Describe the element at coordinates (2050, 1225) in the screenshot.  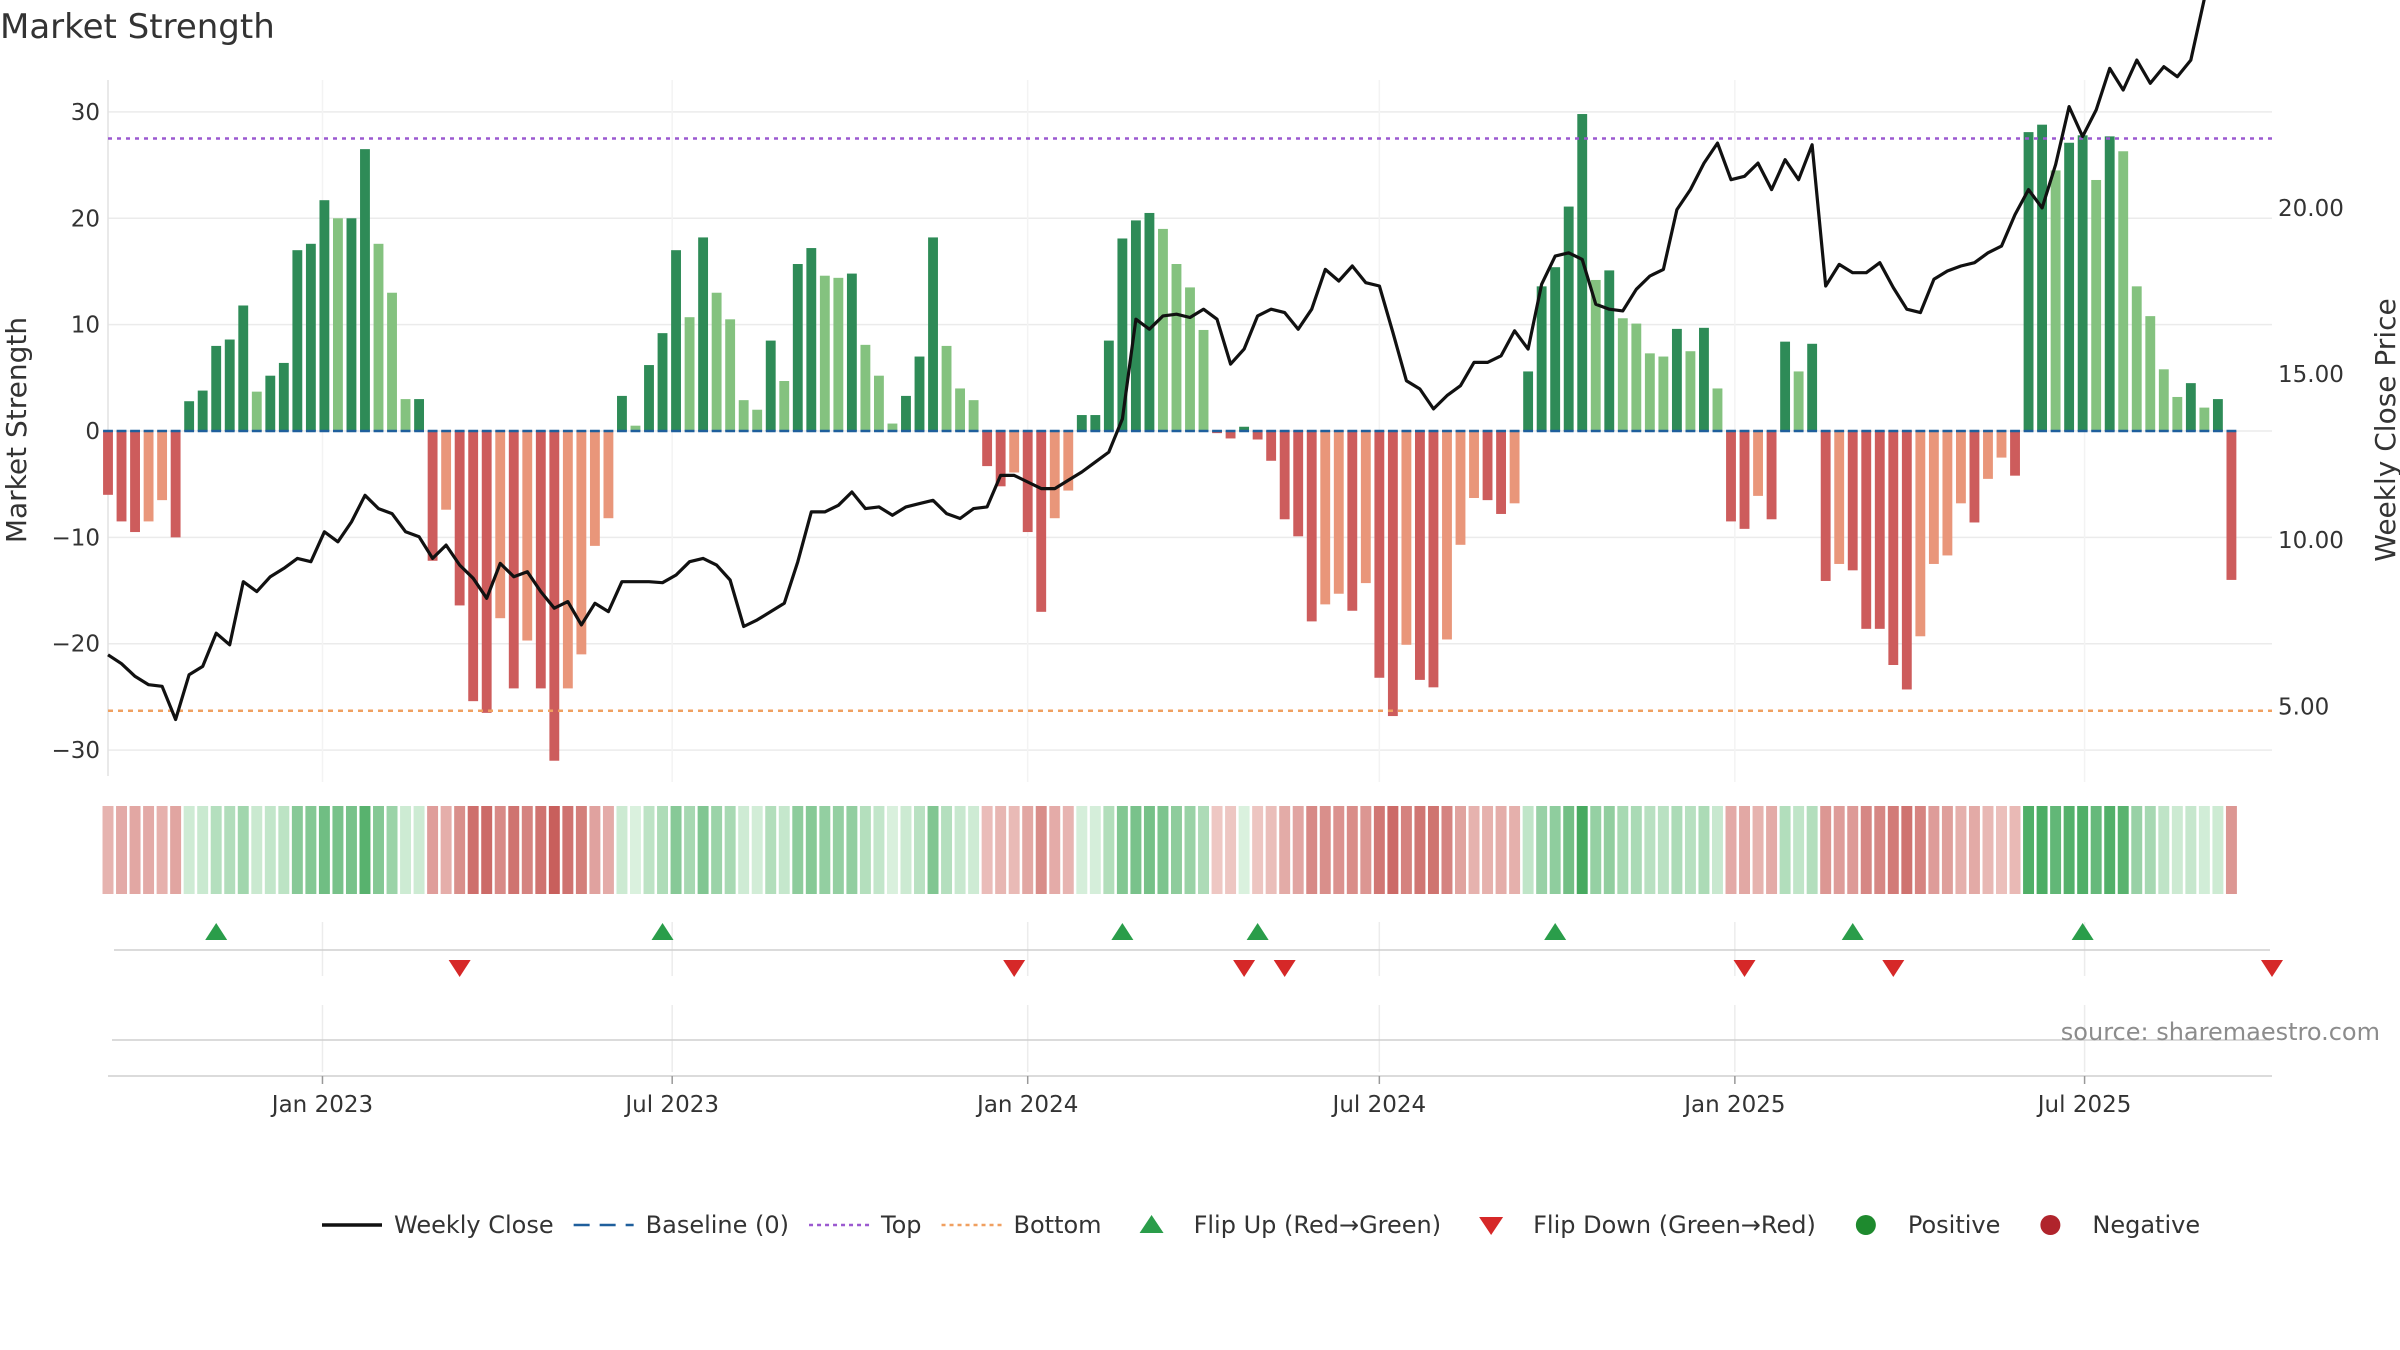
I see `legend-negative-swatch` at that location.